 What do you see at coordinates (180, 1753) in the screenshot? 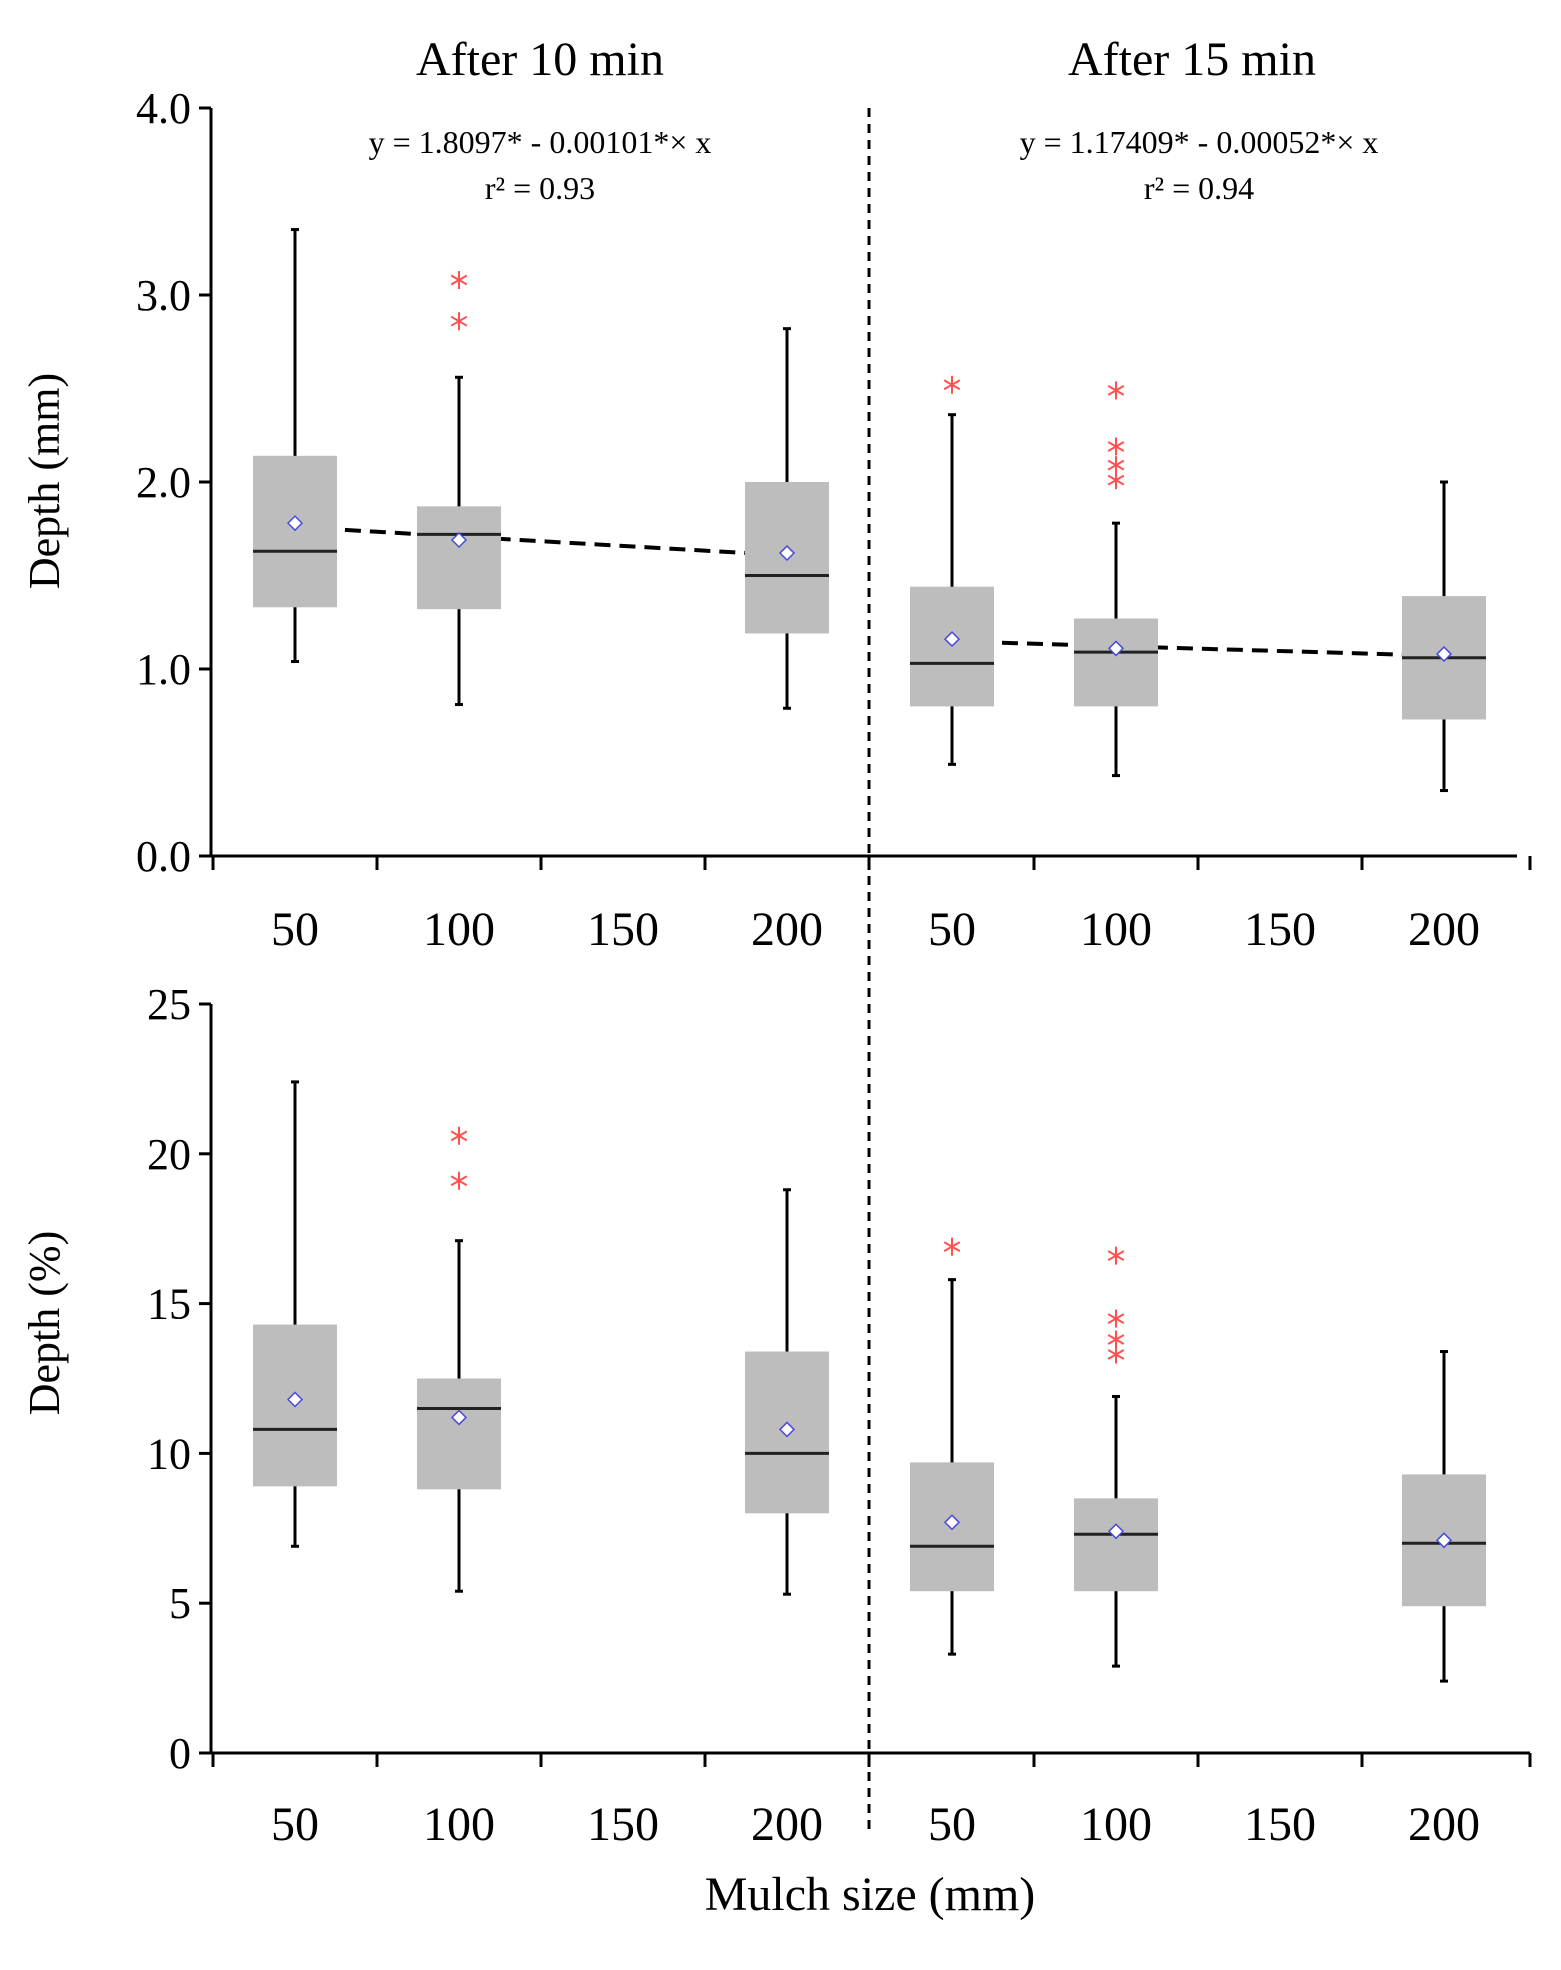
I see `y-tick-label: 0` at bounding box center [180, 1753].